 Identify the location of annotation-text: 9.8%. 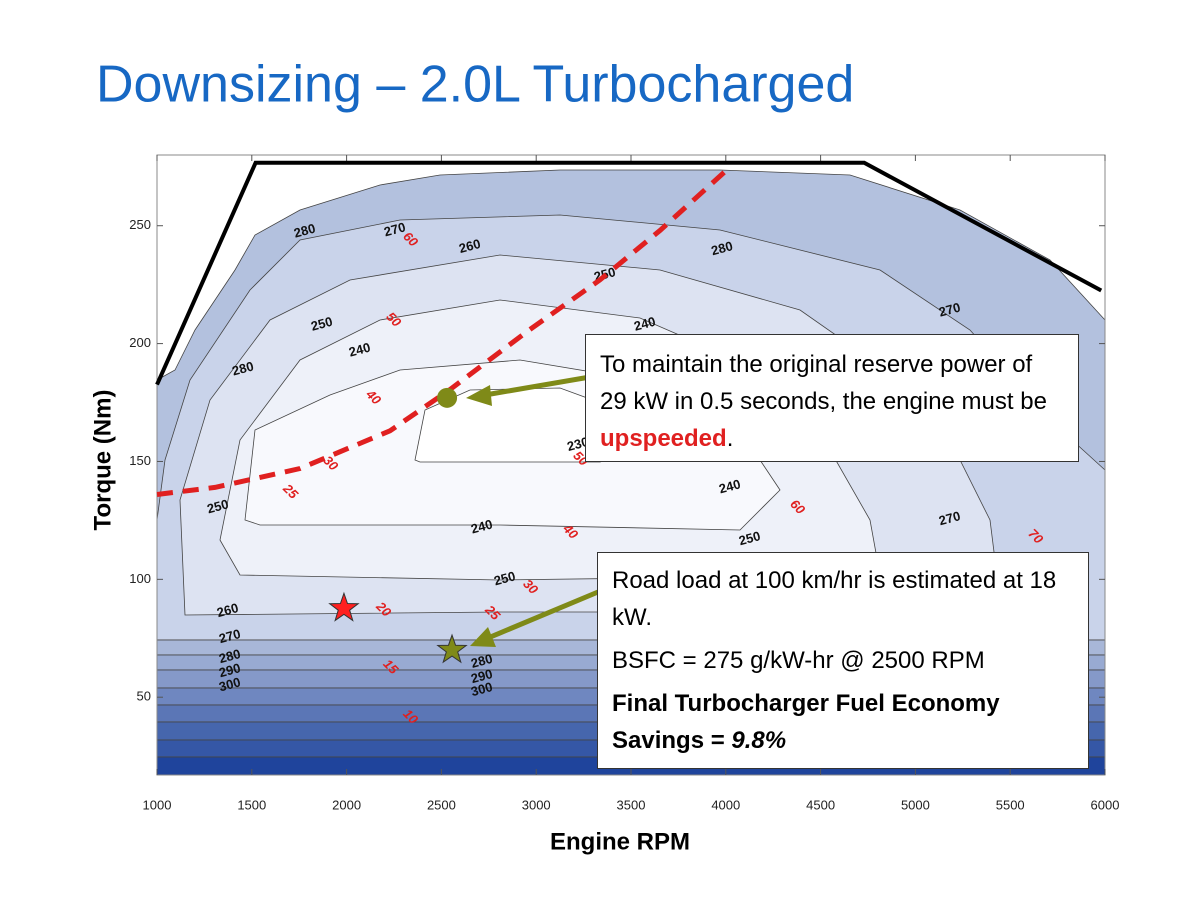
(759, 740).